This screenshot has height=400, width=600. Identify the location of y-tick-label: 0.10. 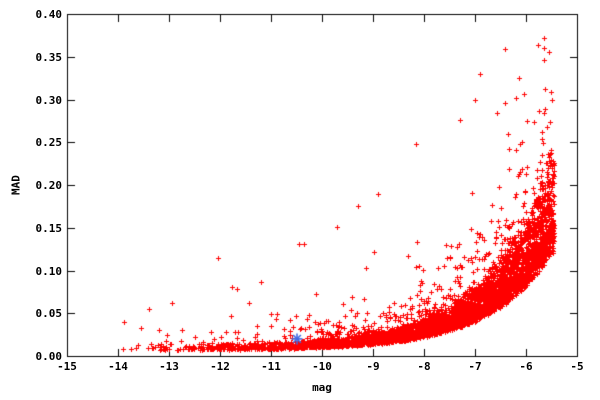
(49, 271).